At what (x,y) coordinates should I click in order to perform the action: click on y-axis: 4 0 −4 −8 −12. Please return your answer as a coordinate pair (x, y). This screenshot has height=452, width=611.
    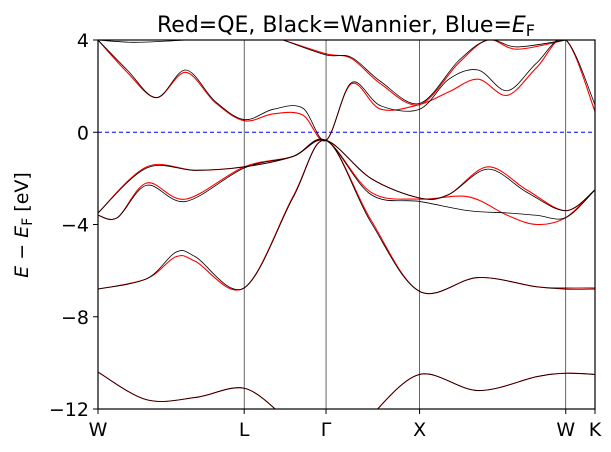
    Looking at the image, I should click on (73, 225).